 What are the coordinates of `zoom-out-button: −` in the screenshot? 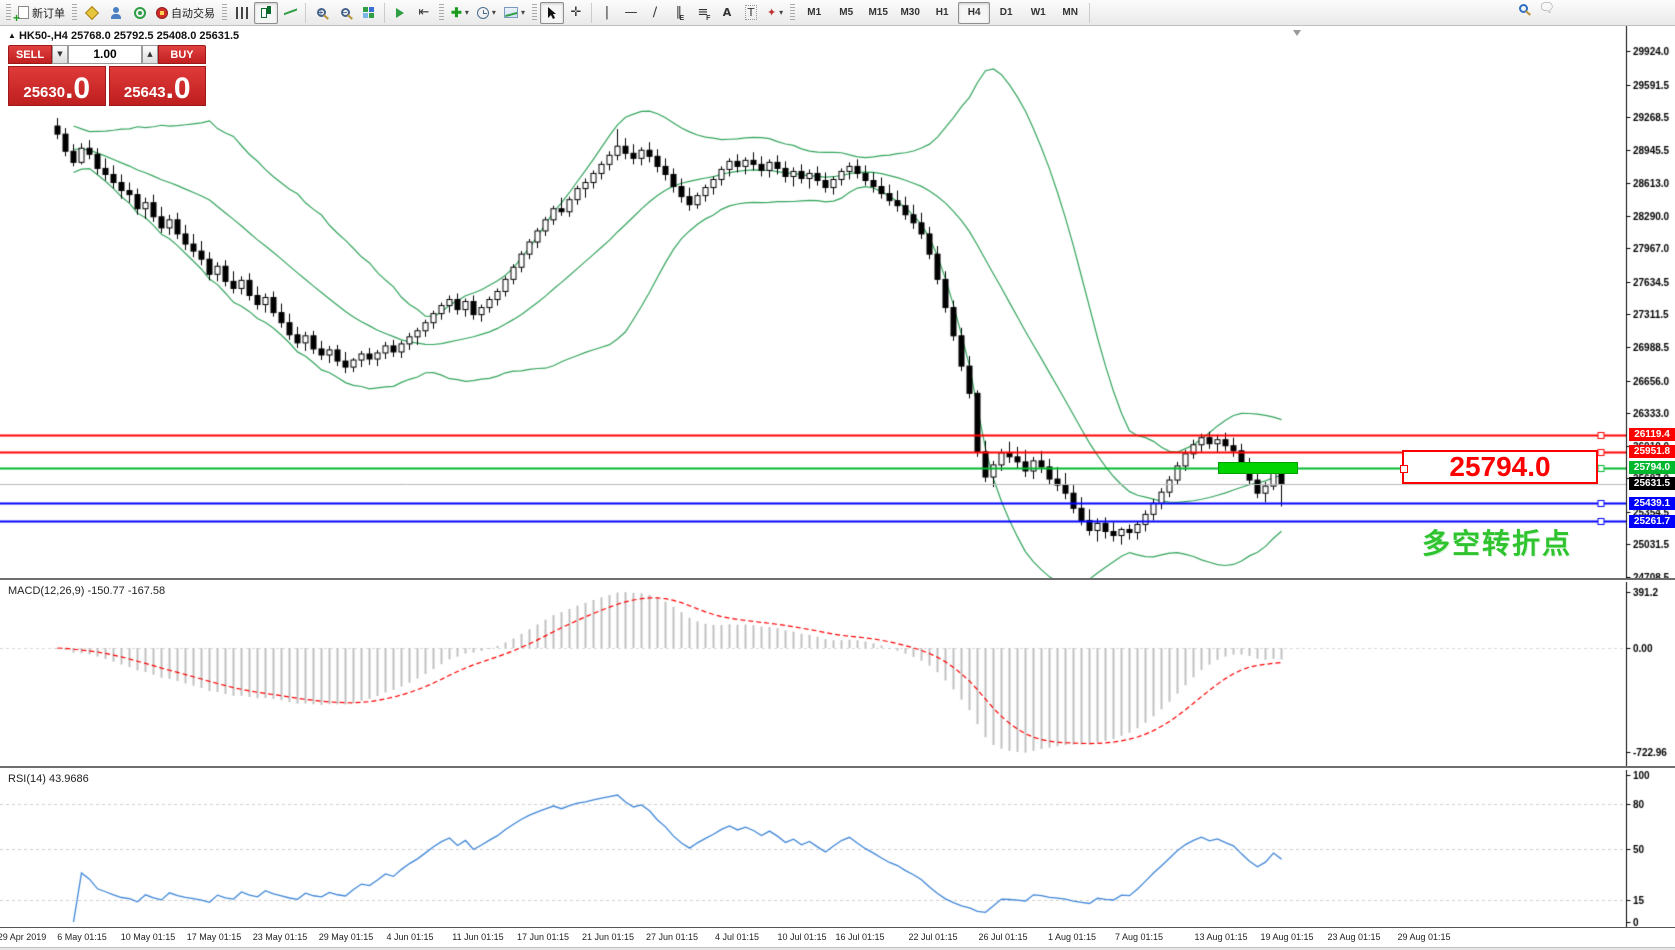 It's located at (345, 13).